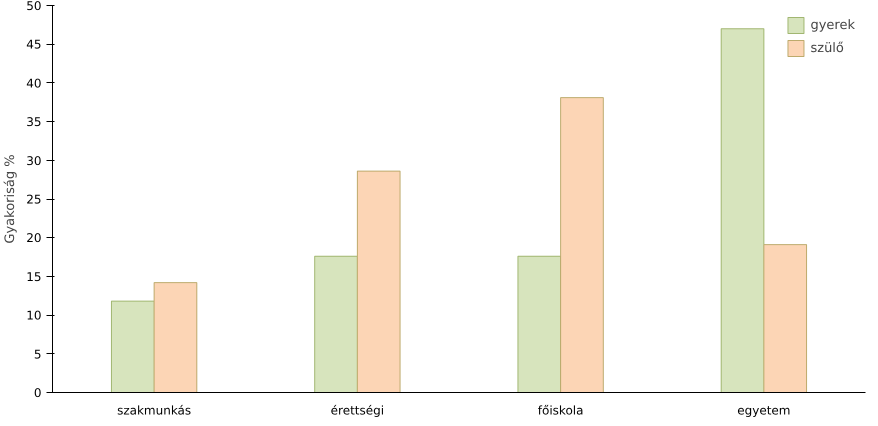 The width and height of the screenshot is (878, 426). Describe the element at coordinates (34, 277) in the screenshot. I see `y-tick-label: 15` at that location.